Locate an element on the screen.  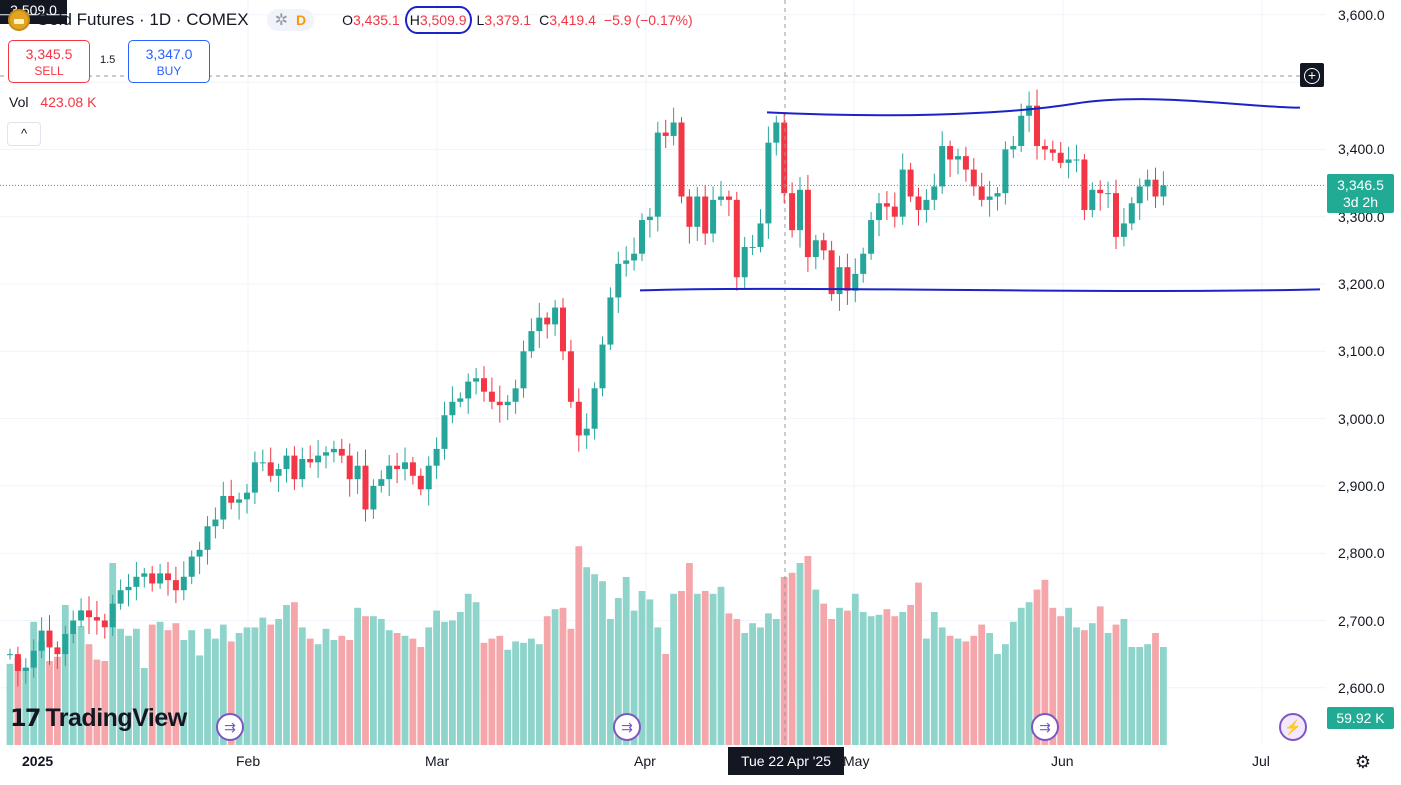
time-axis-label: Mar is located at coordinates (437, 761).